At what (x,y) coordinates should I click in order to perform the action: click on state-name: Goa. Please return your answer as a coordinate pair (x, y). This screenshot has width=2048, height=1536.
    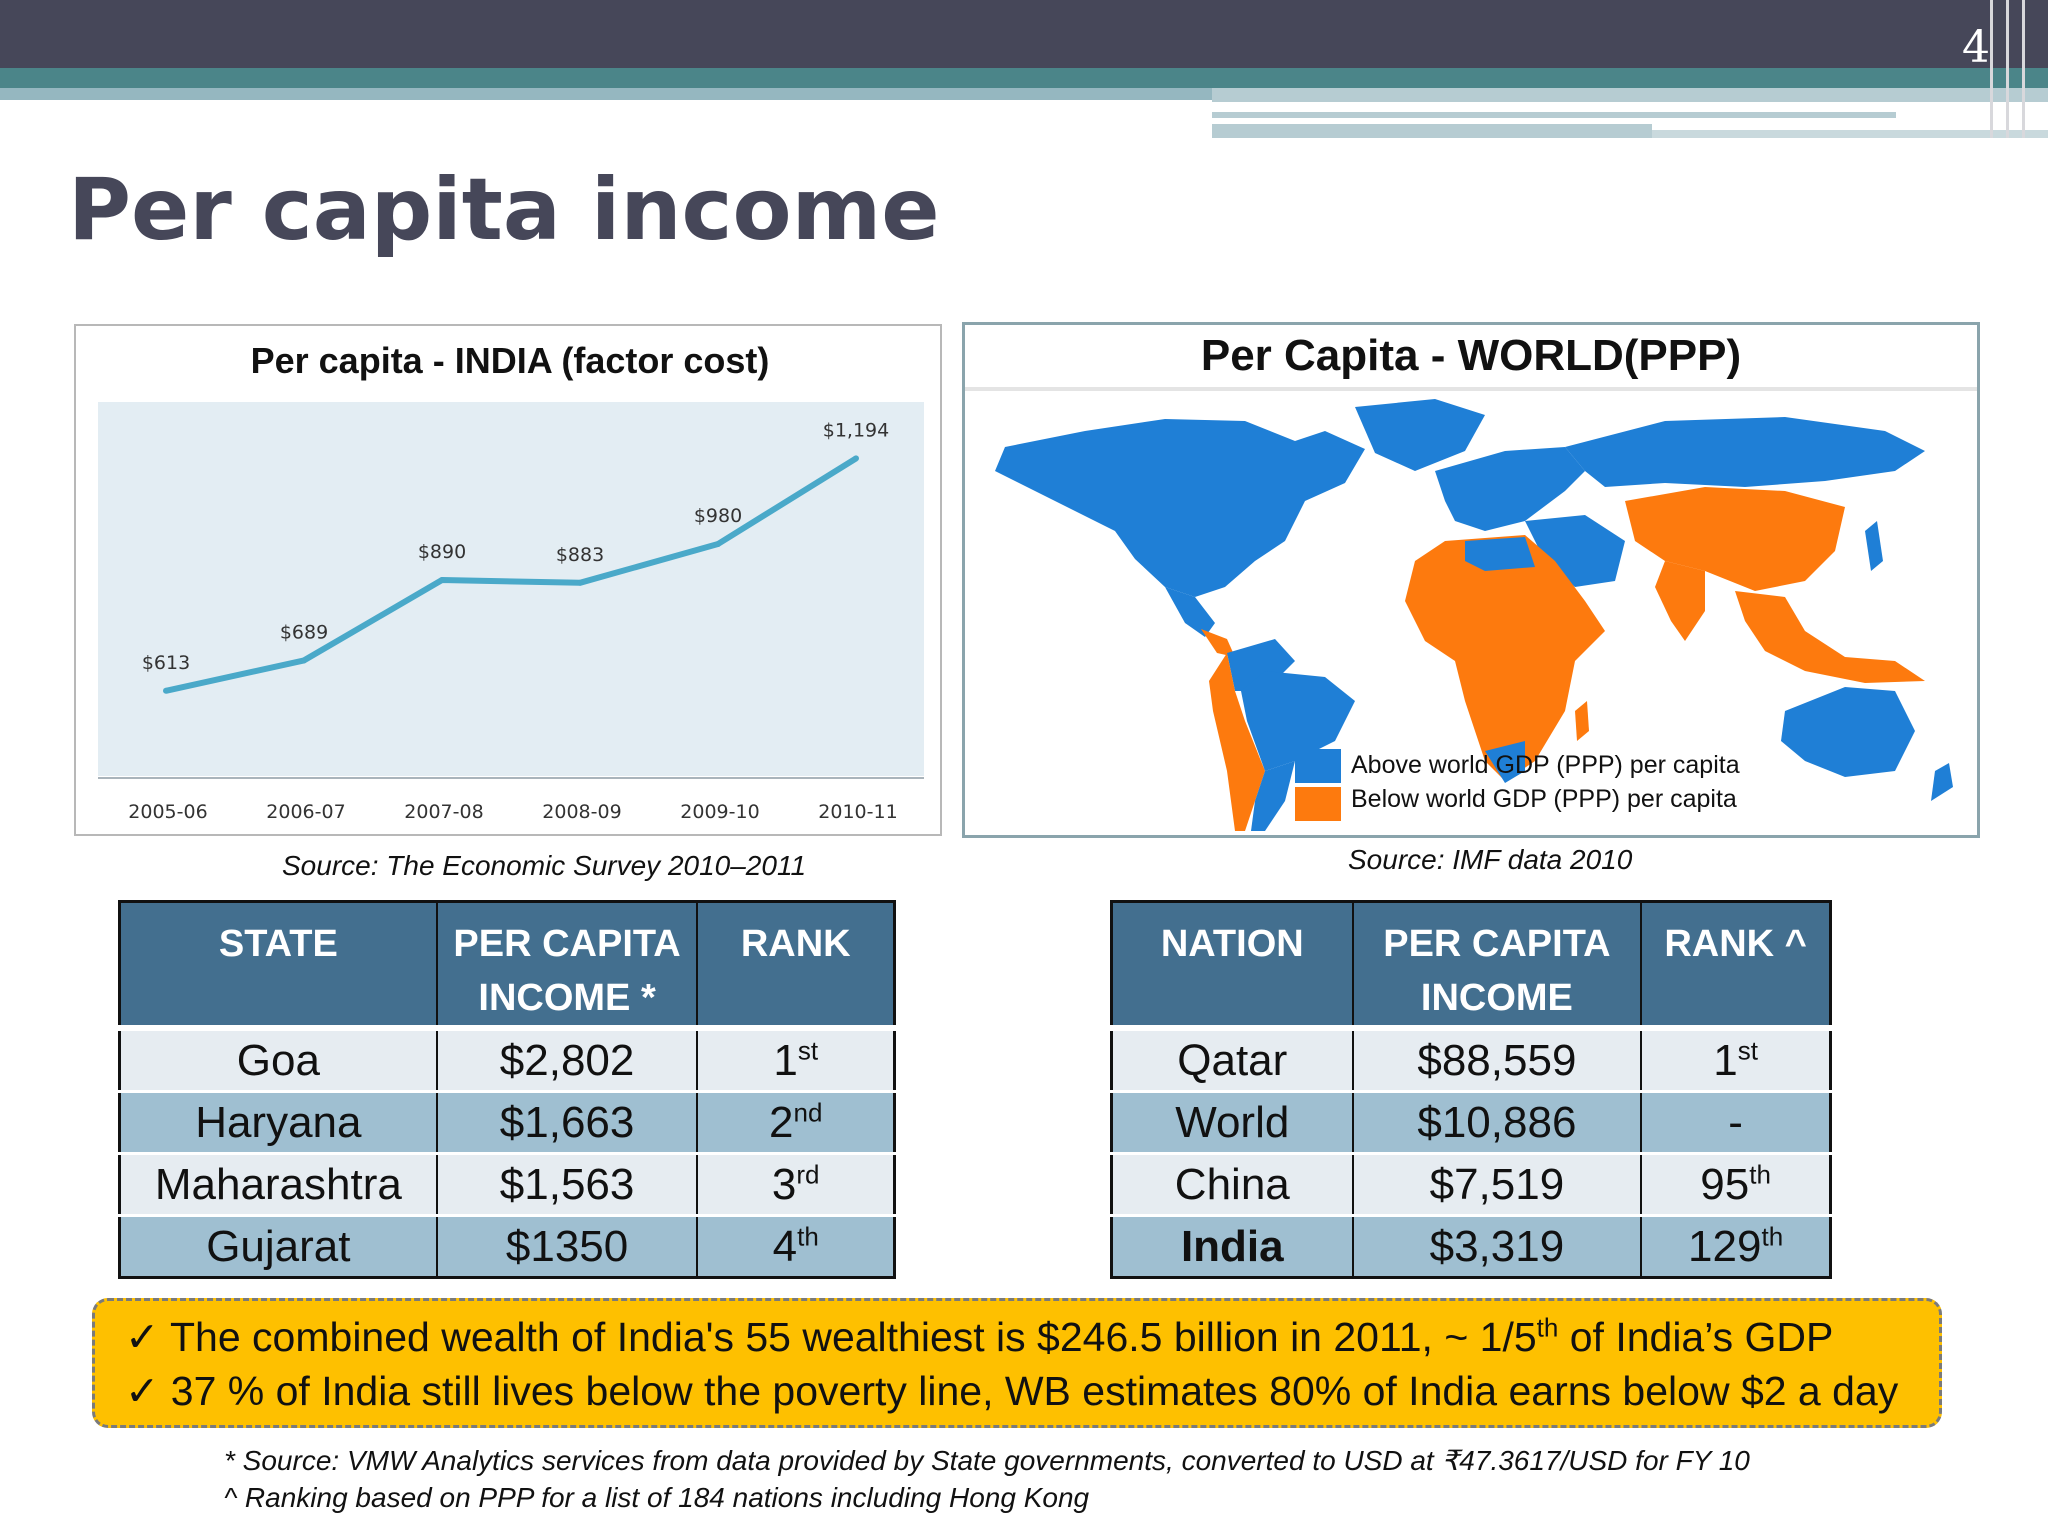
    Looking at the image, I should click on (278, 1058).